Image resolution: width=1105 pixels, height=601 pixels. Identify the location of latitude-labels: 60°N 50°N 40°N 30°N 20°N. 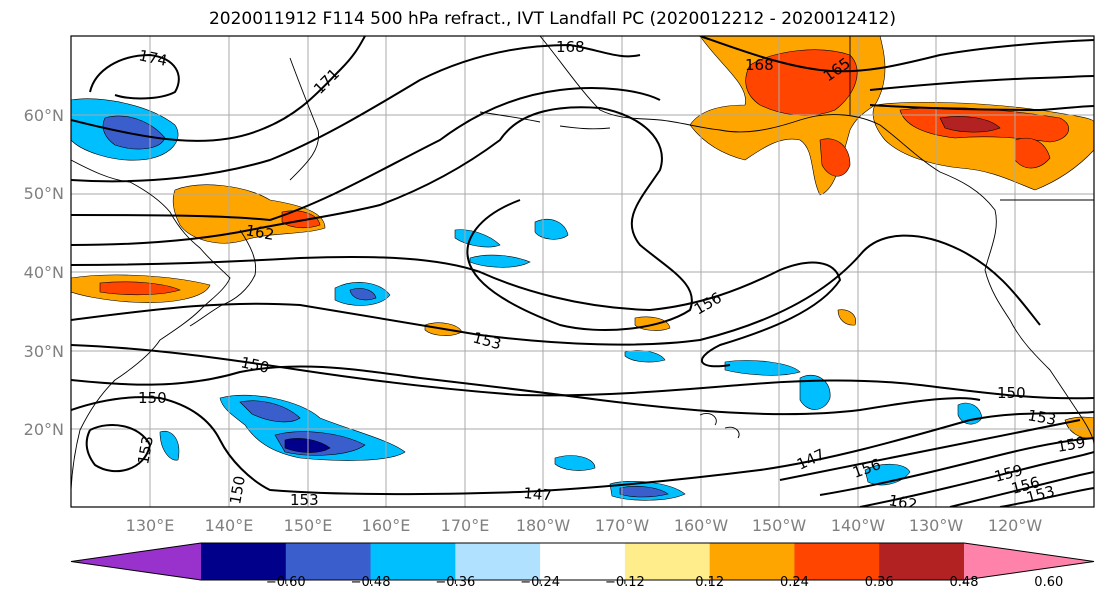
(44, 272).